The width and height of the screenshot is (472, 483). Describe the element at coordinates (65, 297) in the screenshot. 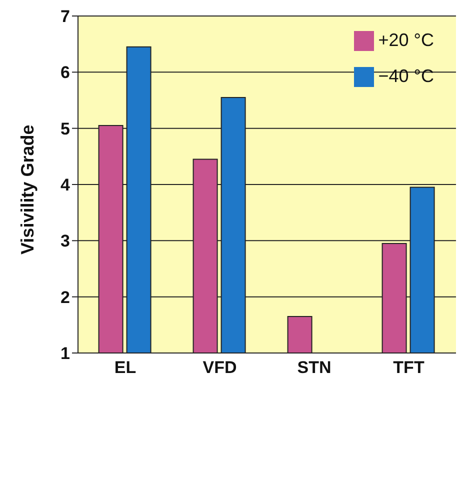

I see `y-tick-label: 2` at that location.